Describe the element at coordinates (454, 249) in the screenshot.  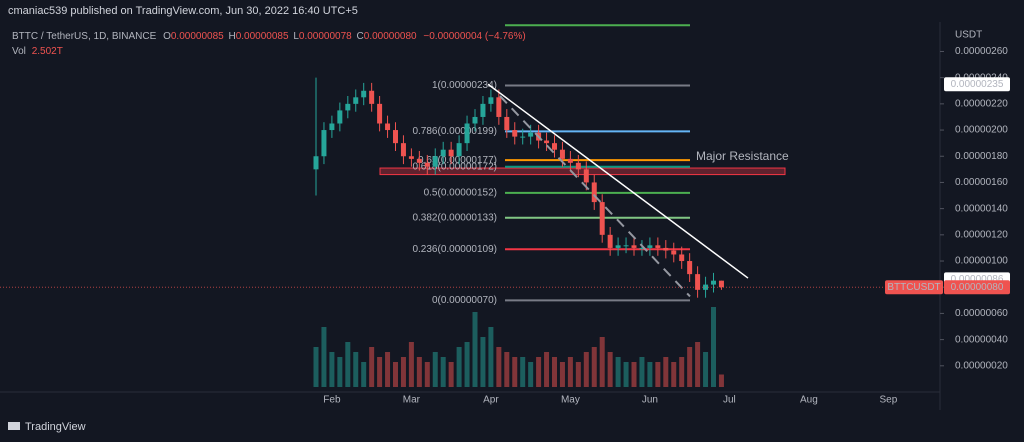
I see `fib-label: 0.236(0.00000109)` at that location.